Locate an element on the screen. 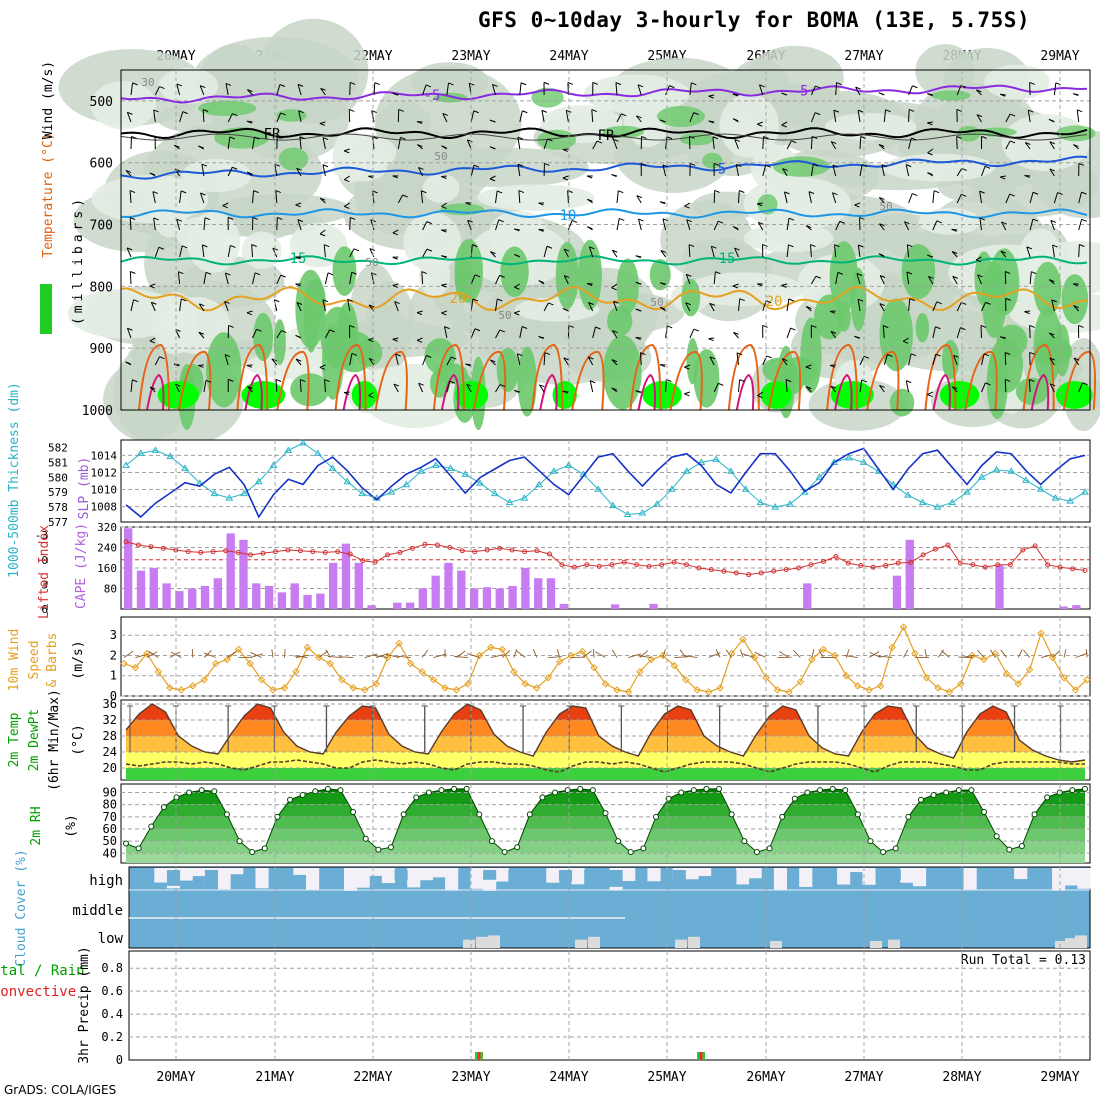 The image size is (1100, 1100). ylabel-temperature: Temperature (°C) is located at coordinates (48, 194).